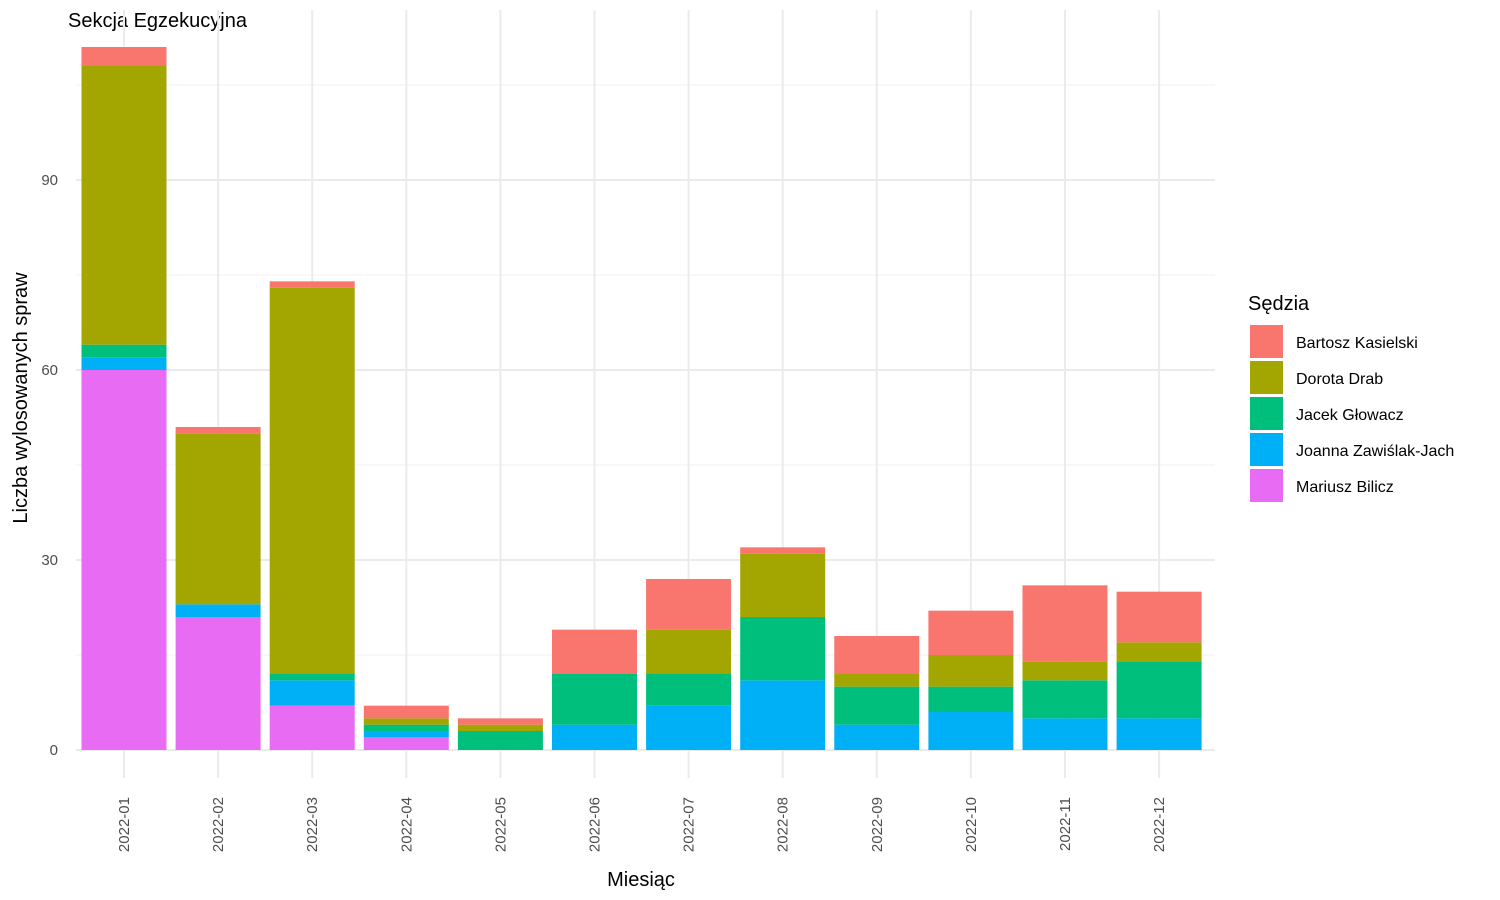  I want to click on x-tick-label: 2022-07, so click(689, 824).